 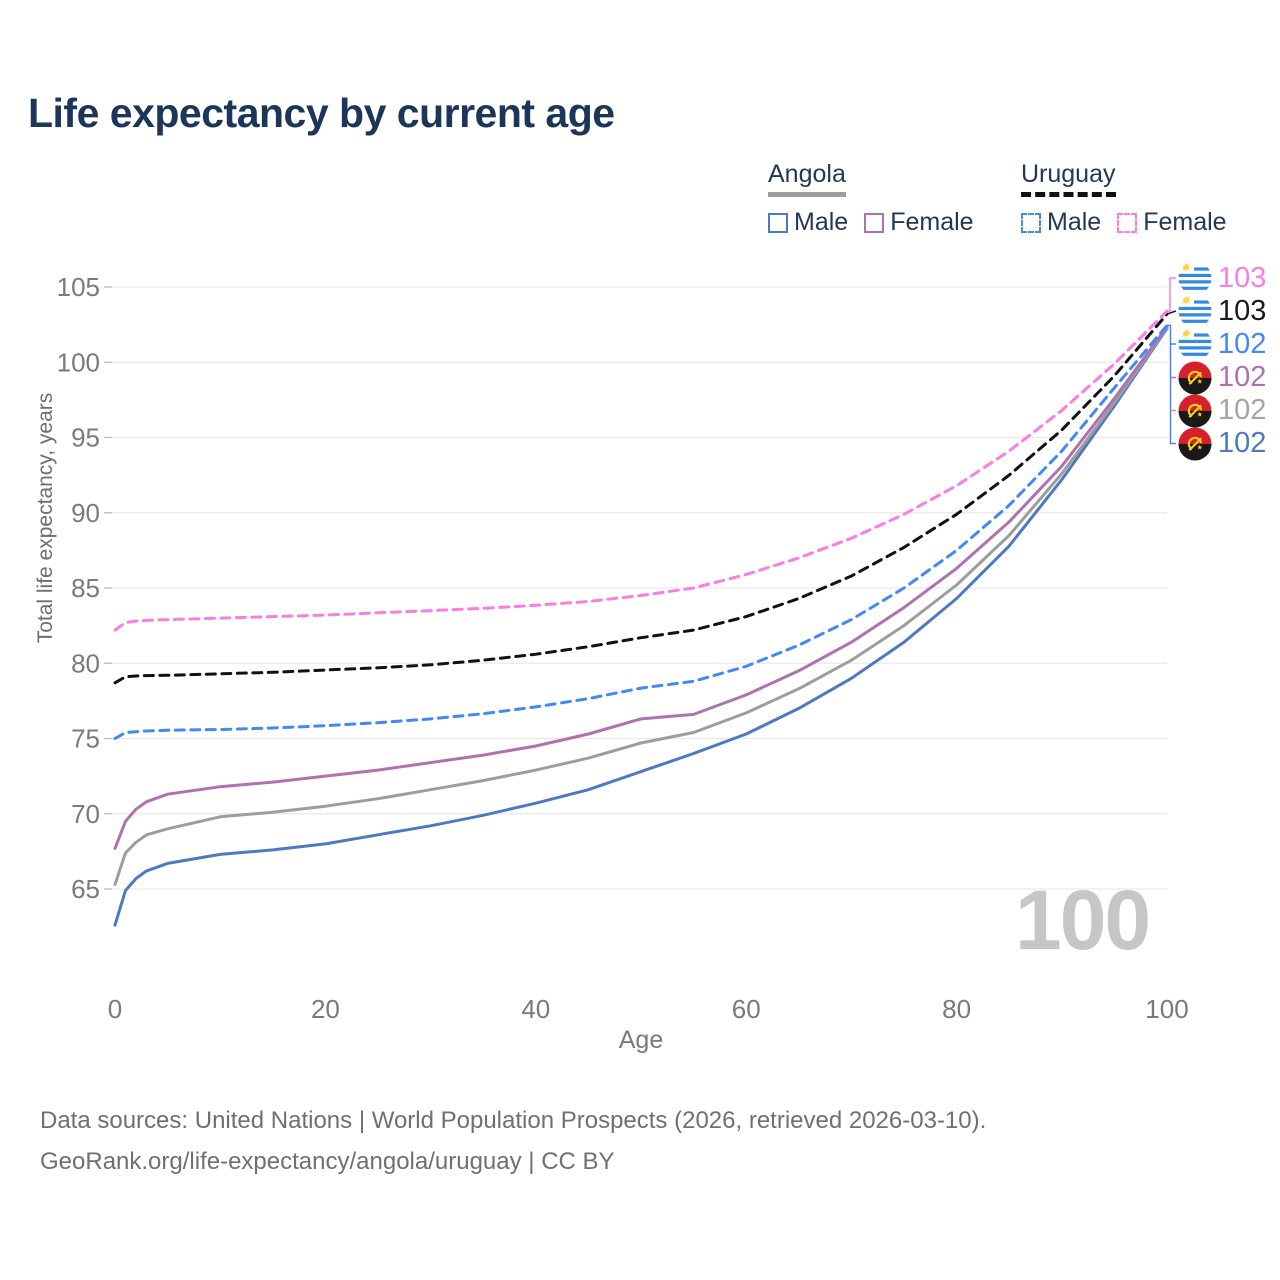 I want to click on y-tick-label: 75, so click(x=85, y=739).